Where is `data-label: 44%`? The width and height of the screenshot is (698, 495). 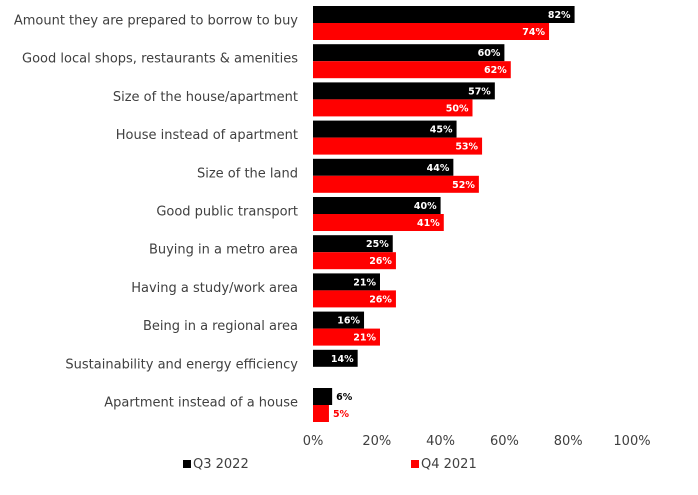
data-label: 44% is located at coordinates (438, 168).